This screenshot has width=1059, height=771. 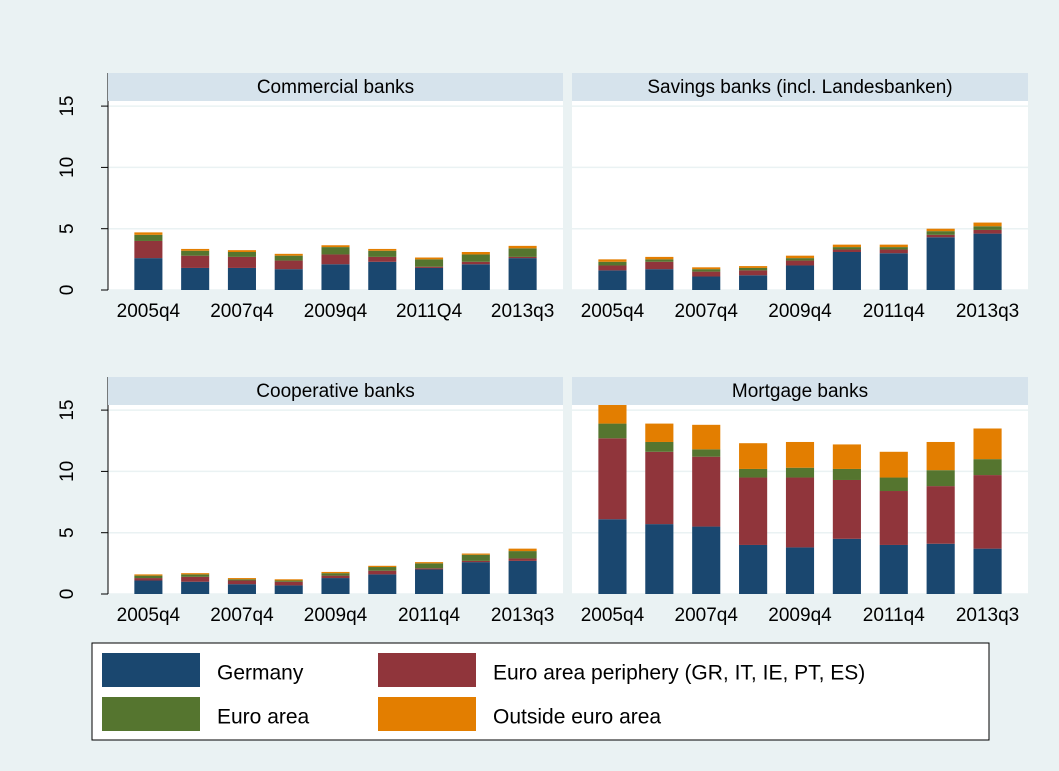 What do you see at coordinates (800, 615) in the screenshot?
I see `x-tick-label: 2009q4` at bounding box center [800, 615].